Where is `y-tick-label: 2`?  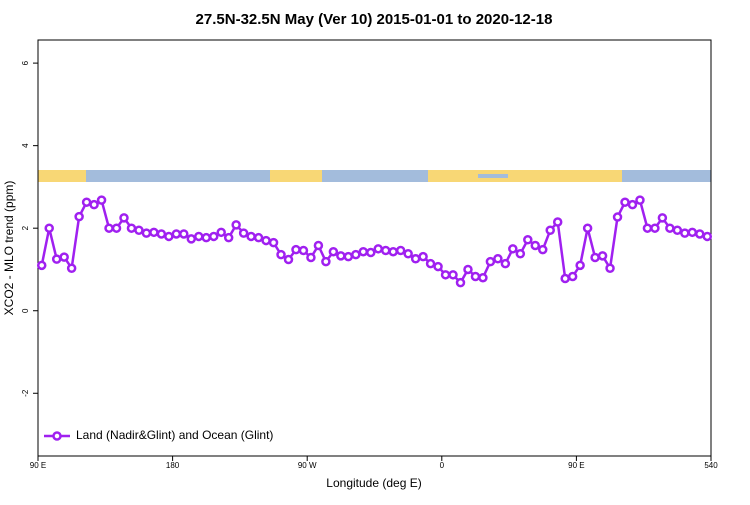 y-tick-label: 2 is located at coordinates (25, 227).